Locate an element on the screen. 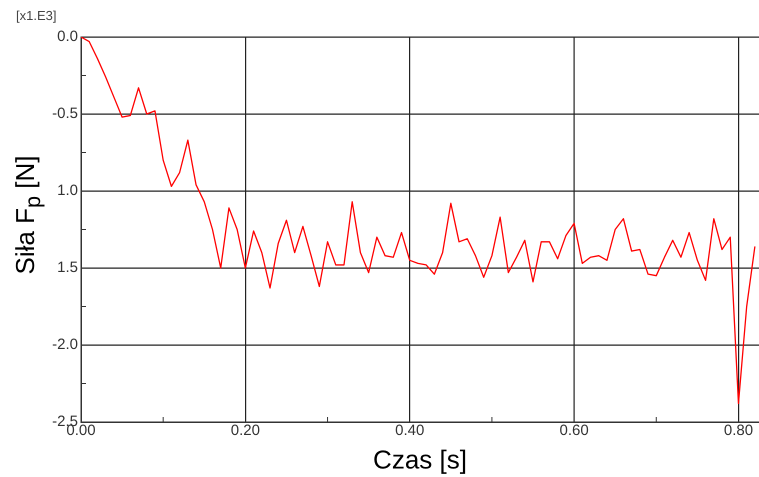  x-tick-label: 0.60 is located at coordinates (574, 431).